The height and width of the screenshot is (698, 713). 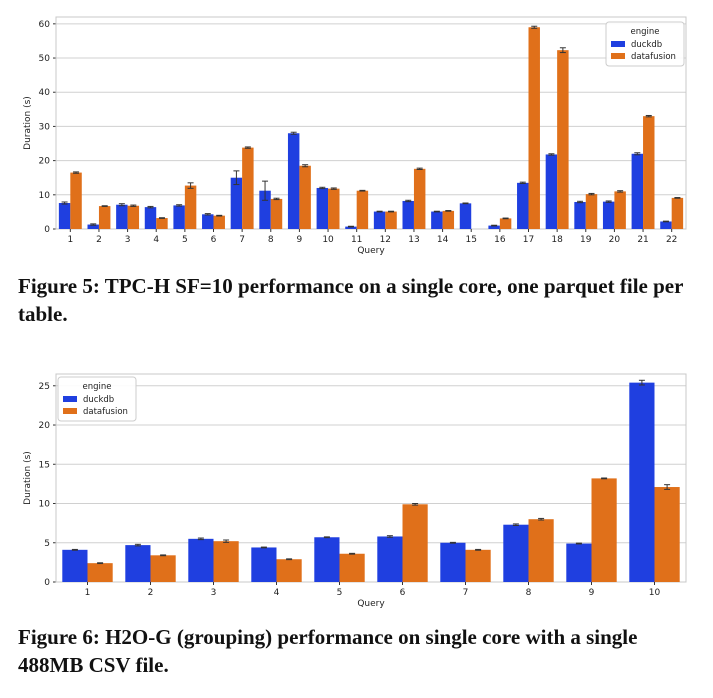 What do you see at coordinates (671, 240) in the screenshot?
I see `x-tick-label: 22` at bounding box center [671, 240].